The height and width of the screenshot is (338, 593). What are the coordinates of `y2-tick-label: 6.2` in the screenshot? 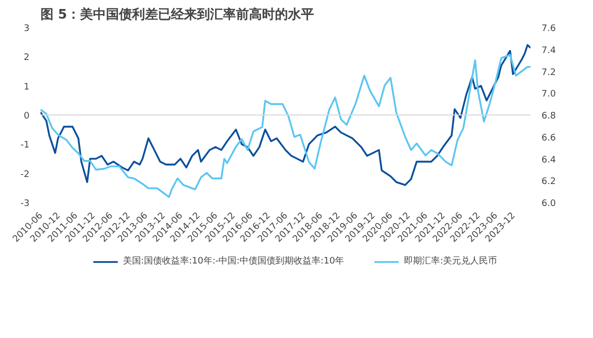 It's located at (549, 182).